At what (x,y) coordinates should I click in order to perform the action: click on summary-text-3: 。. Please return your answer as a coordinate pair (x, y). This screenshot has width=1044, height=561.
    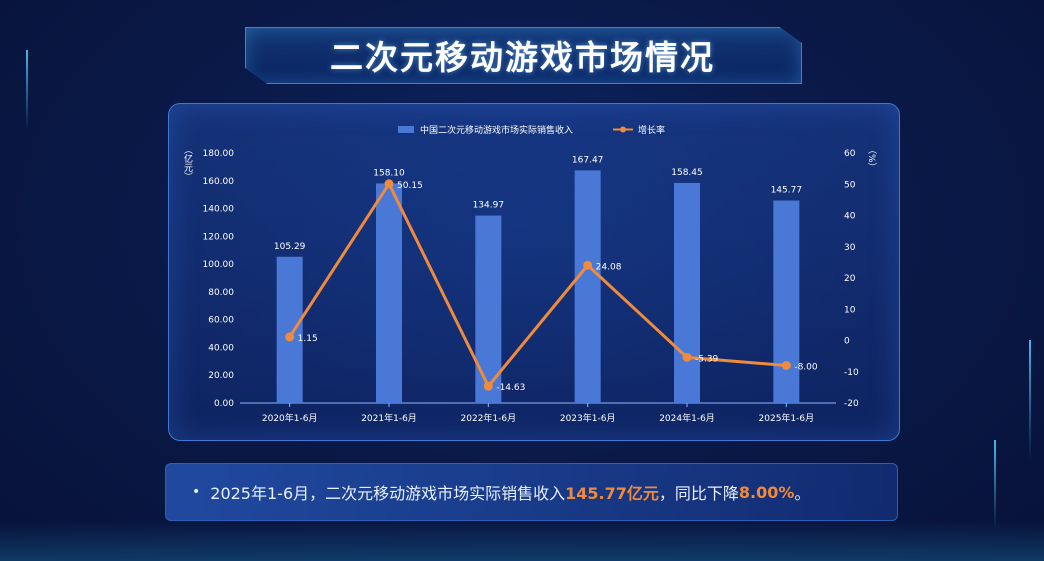
    Looking at the image, I should click on (802, 493).